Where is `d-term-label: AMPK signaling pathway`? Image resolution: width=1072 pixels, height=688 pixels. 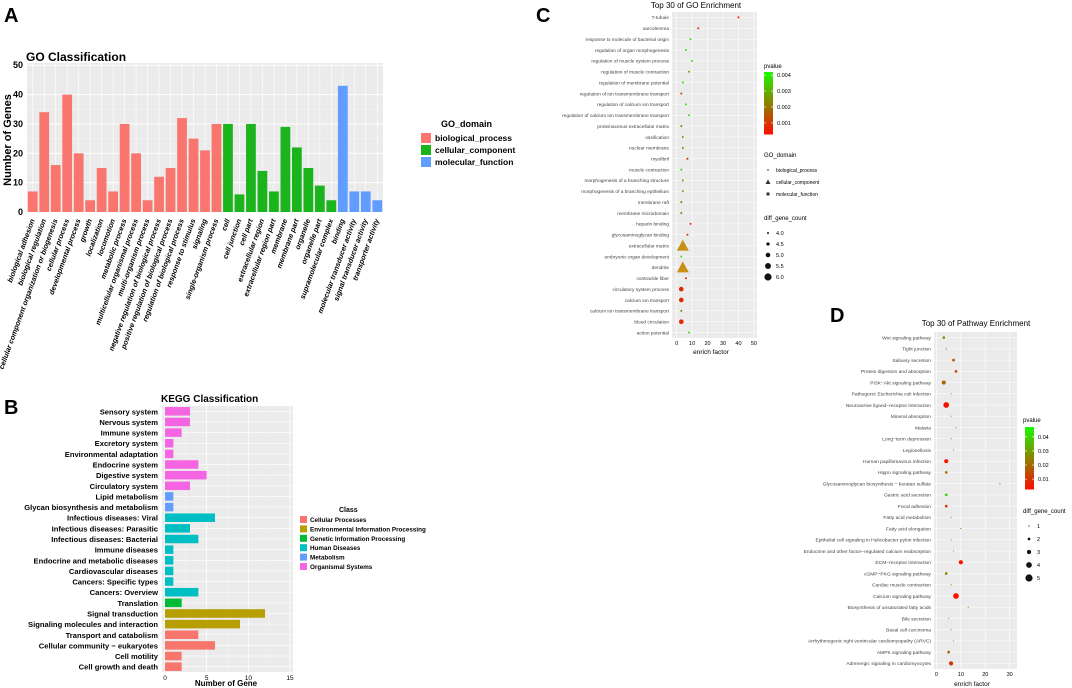 d-term-label: AMPK signaling pathway is located at coordinates (904, 653).